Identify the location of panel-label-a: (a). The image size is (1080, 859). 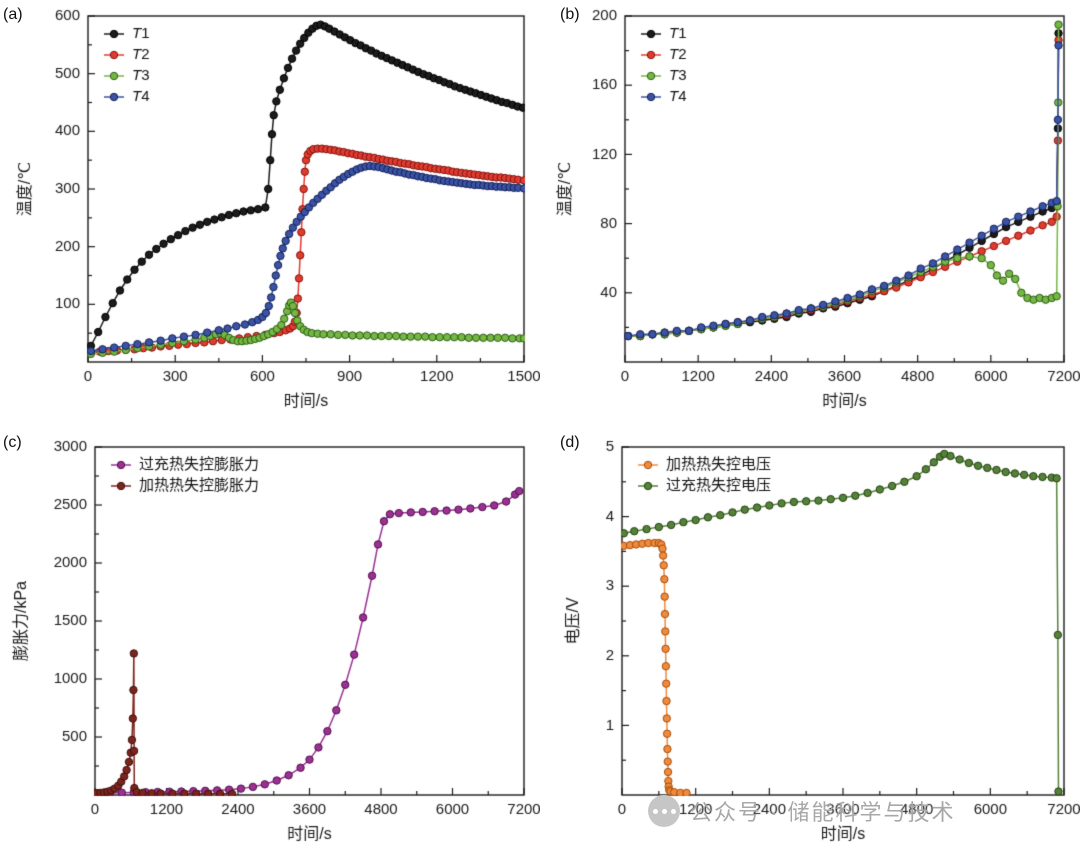
(13, 14).